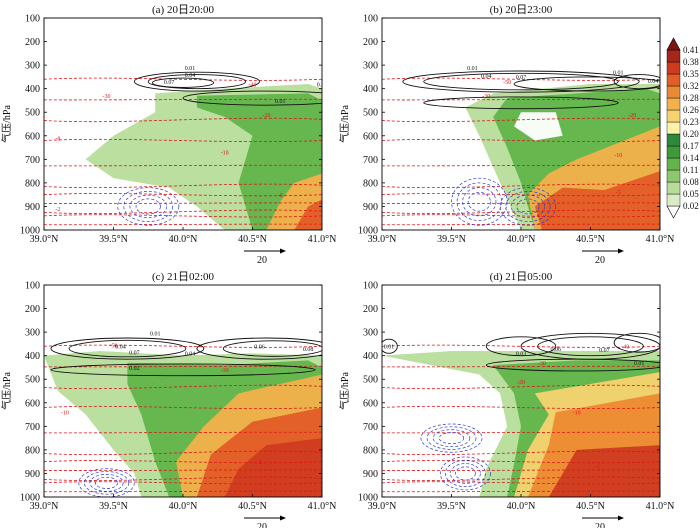  What do you see at coordinates (521, 355) in the screenshot?
I see `contour-label: 0.03` at bounding box center [521, 355].